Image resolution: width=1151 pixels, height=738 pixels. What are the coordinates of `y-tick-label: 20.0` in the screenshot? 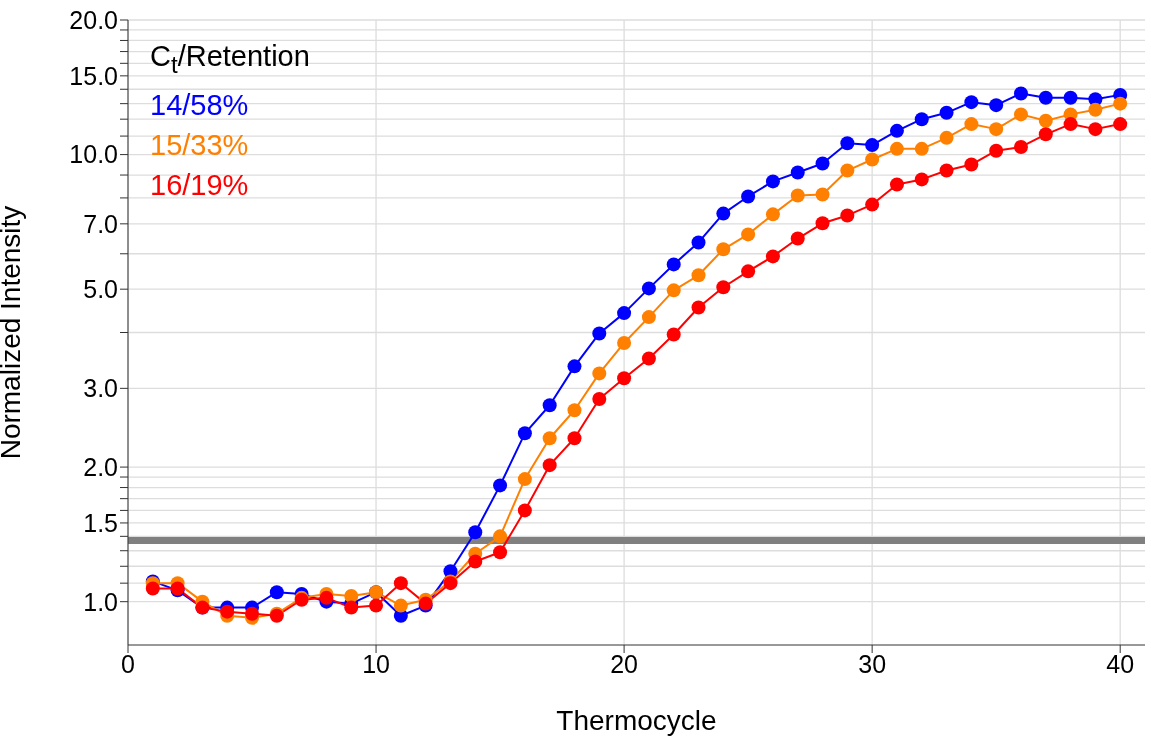 It's located at (93, 19).